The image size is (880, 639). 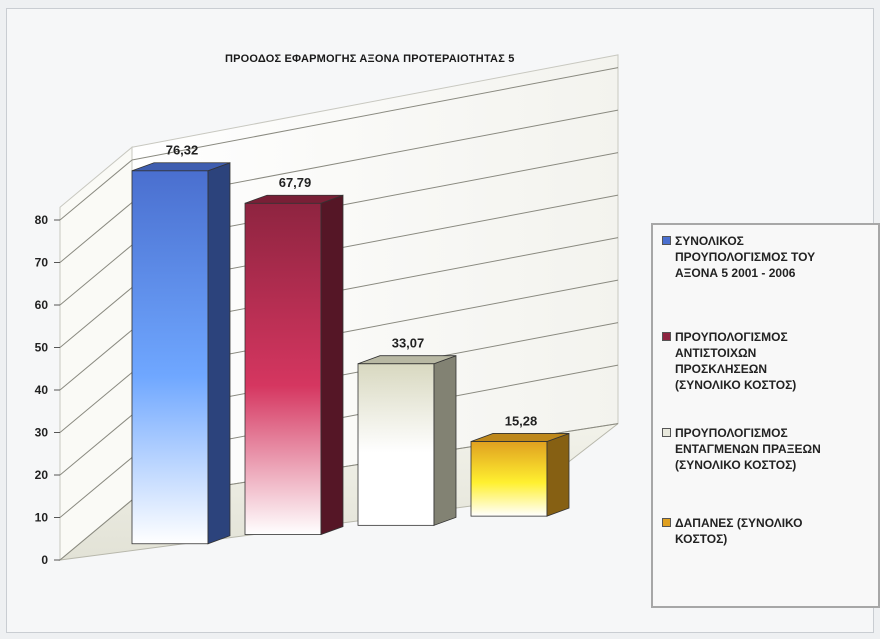 I want to click on data-label: 67,79, so click(x=295, y=182).